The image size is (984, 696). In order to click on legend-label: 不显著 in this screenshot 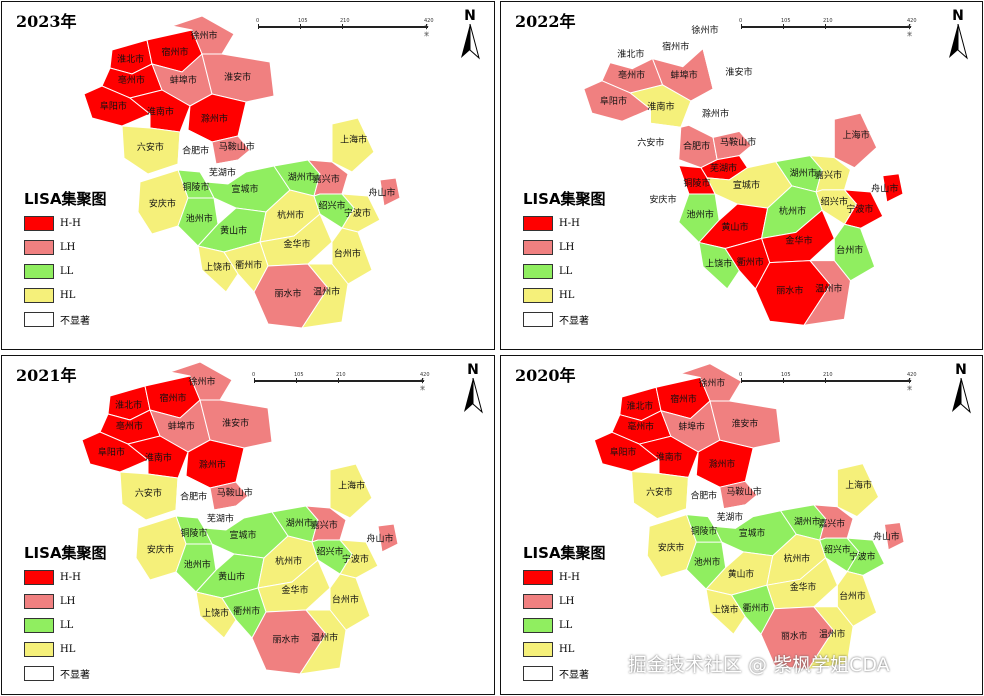, I will do `click(574, 675)`.